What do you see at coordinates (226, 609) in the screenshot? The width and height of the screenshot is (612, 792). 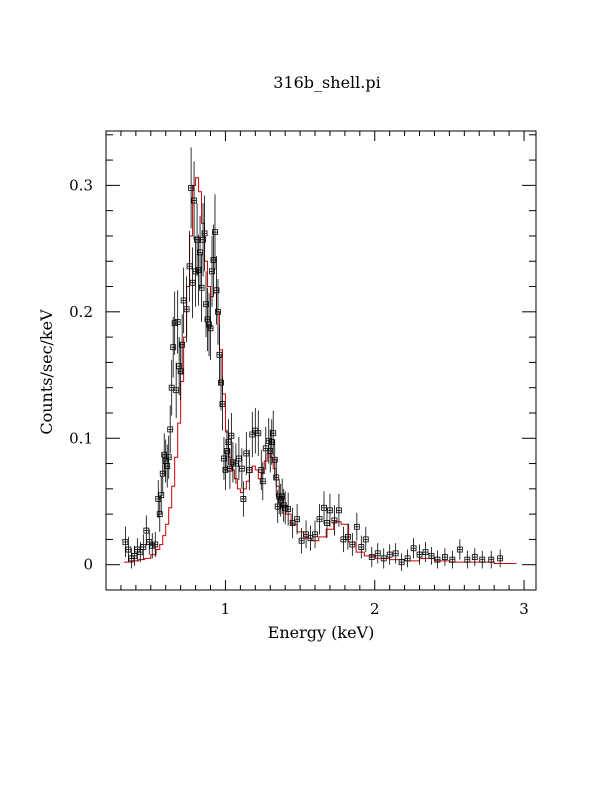 I see `x-tick-label: 1` at bounding box center [226, 609].